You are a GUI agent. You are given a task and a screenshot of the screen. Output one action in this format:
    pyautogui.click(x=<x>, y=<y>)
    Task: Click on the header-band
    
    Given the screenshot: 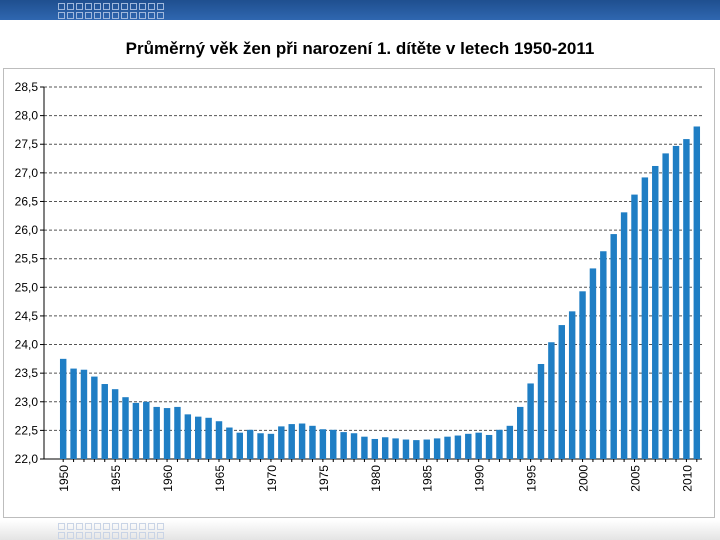 What is the action you would take?
    pyautogui.click(x=360, y=10)
    